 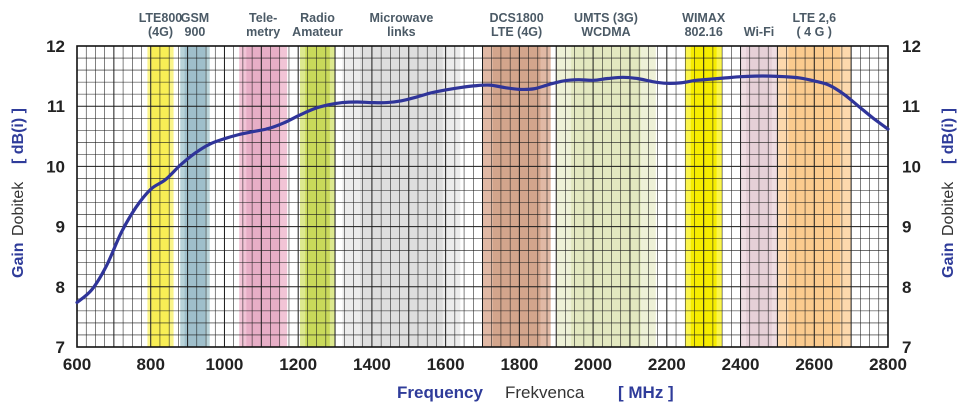 What do you see at coordinates (516, 32) in the screenshot?
I see `band-label-5-1: LTE (4G)` at bounding box center [516, 32].